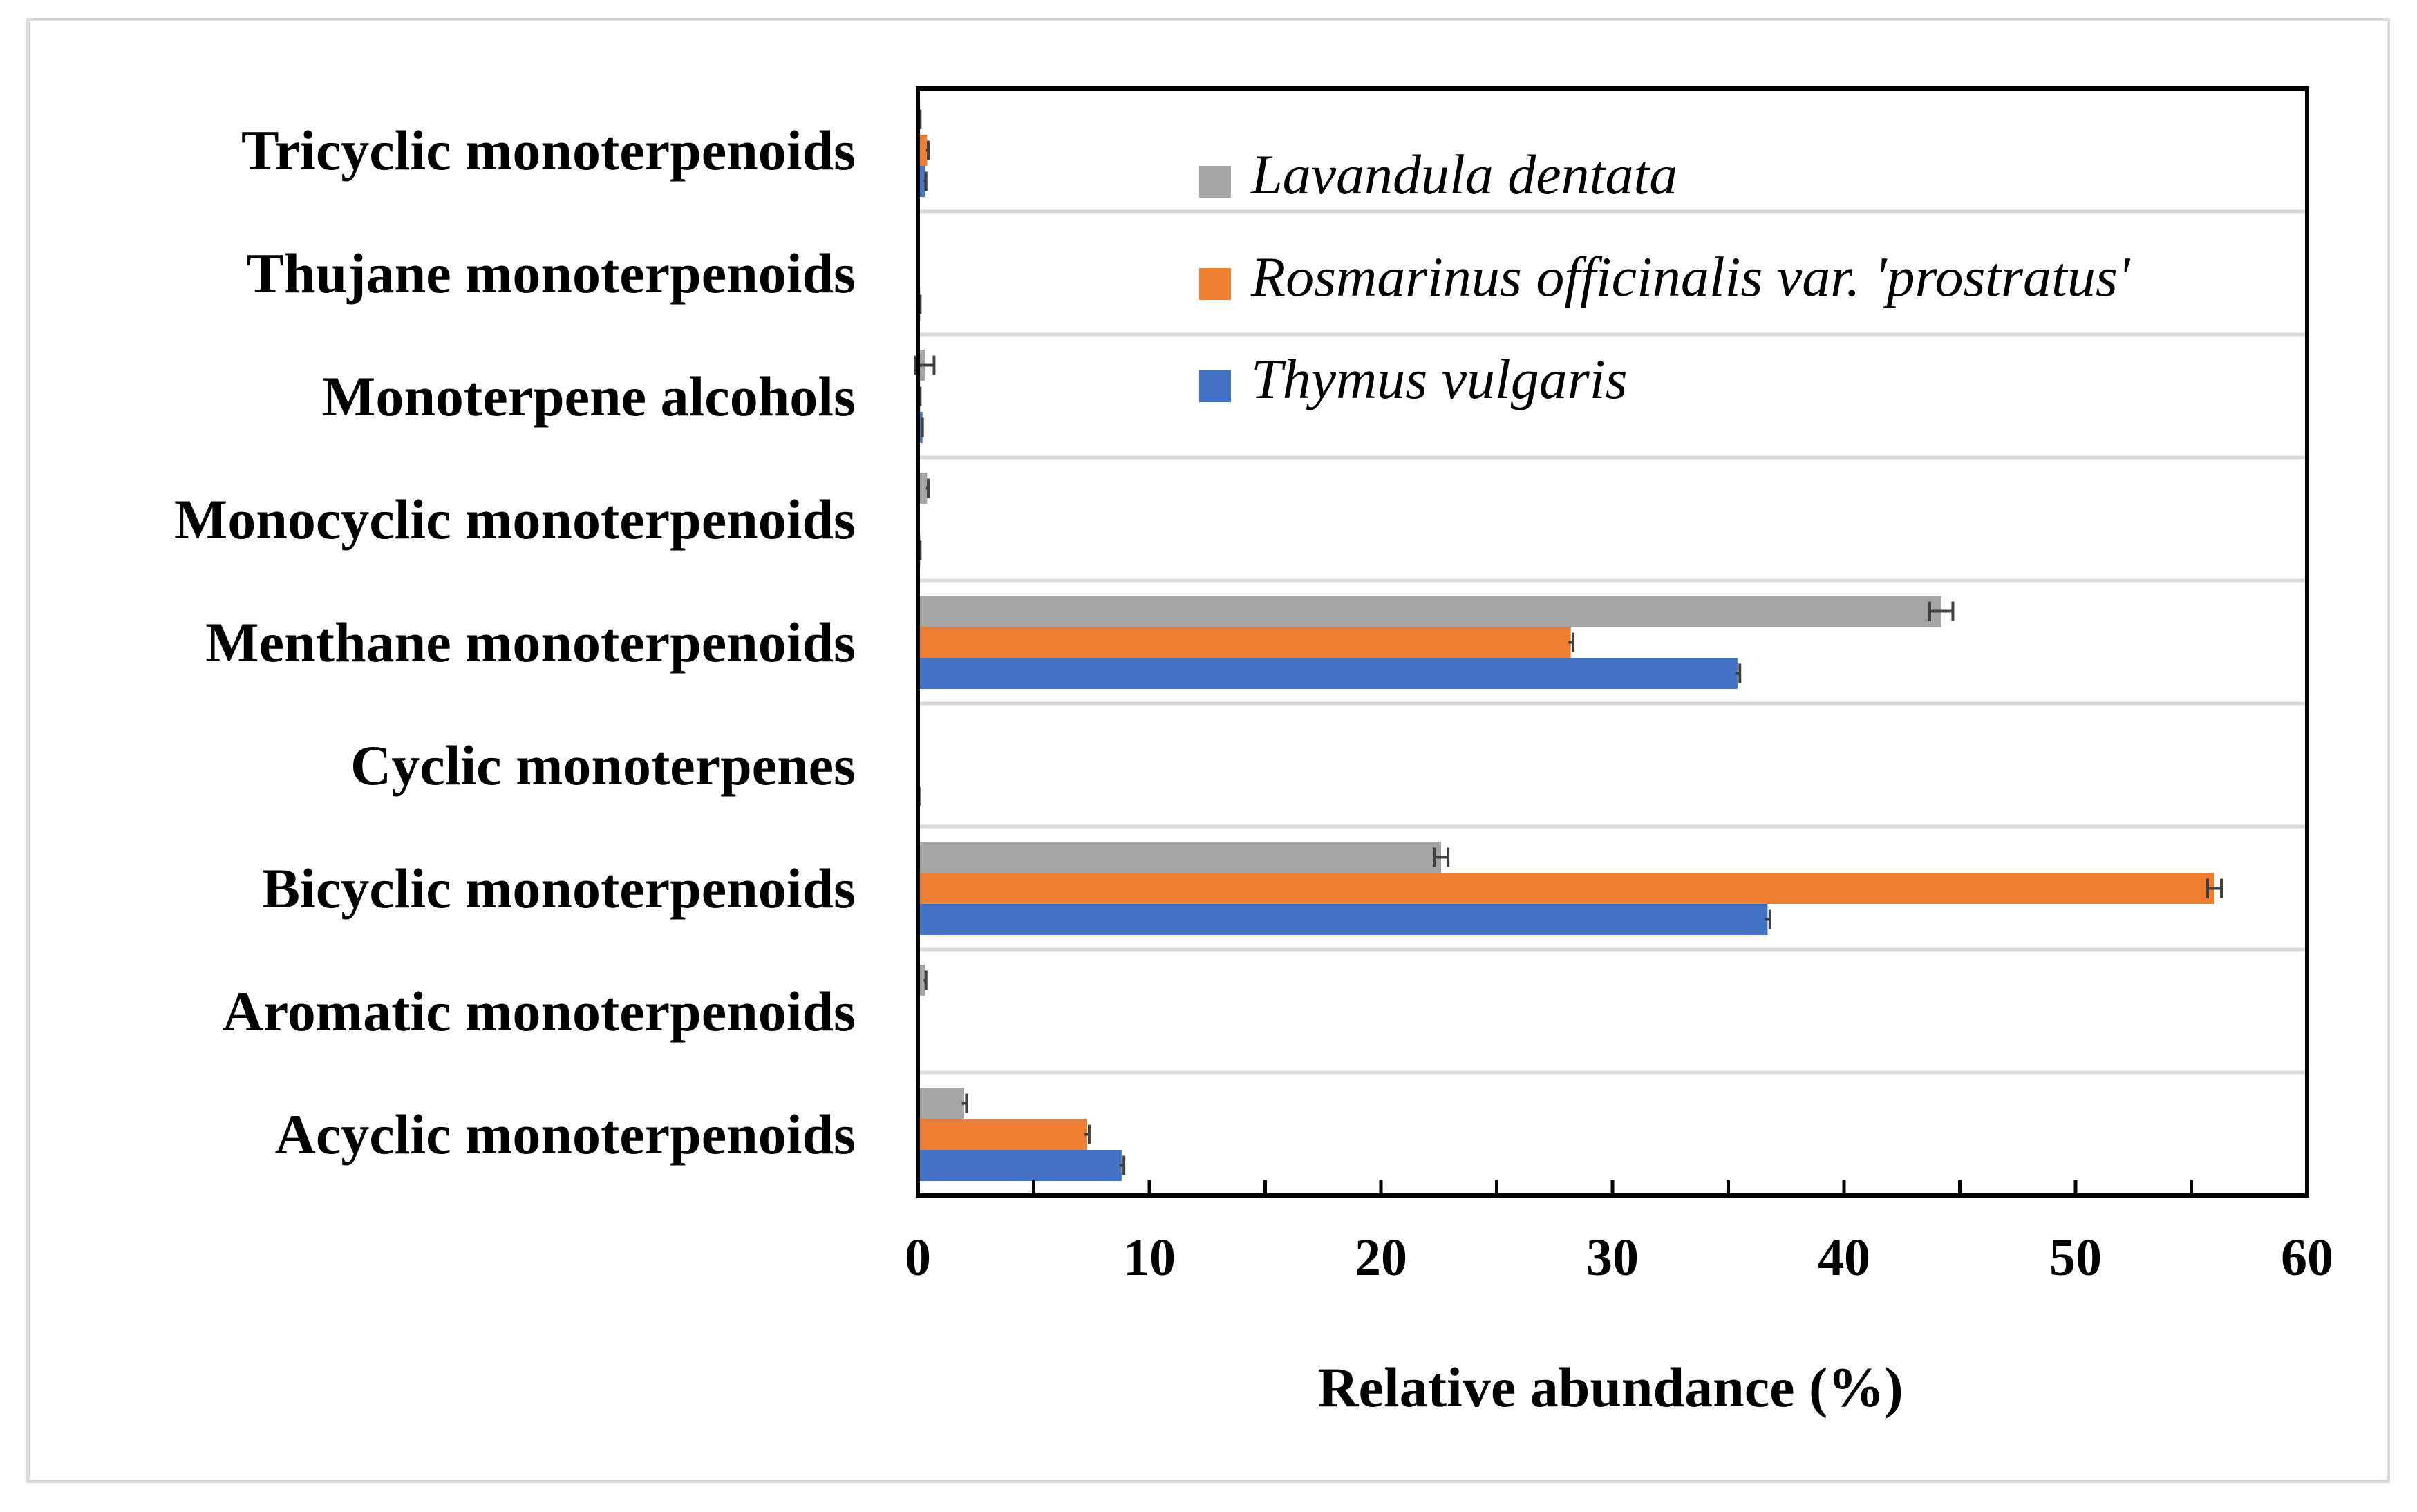 The width and height of the screenshot is (2417, 1512). Describe the element at coordinates (1149, 1258) in the screenshot. I see `x-tick-label: 10` at that location.